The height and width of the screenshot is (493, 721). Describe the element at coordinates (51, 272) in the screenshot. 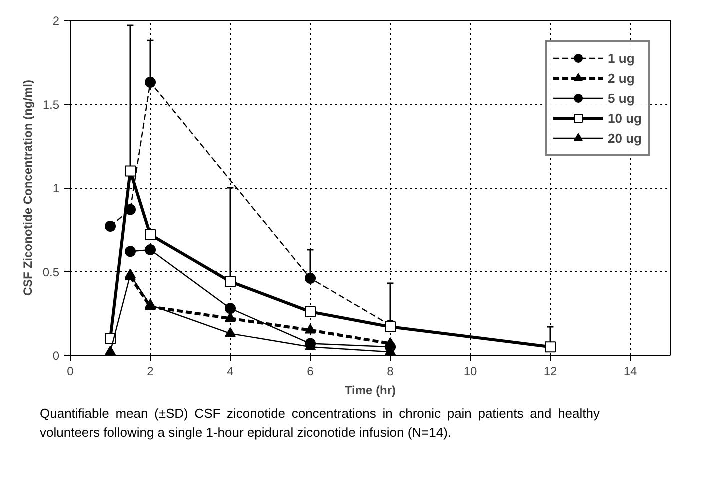

I see `y-tick-label: 0.5` at that location.